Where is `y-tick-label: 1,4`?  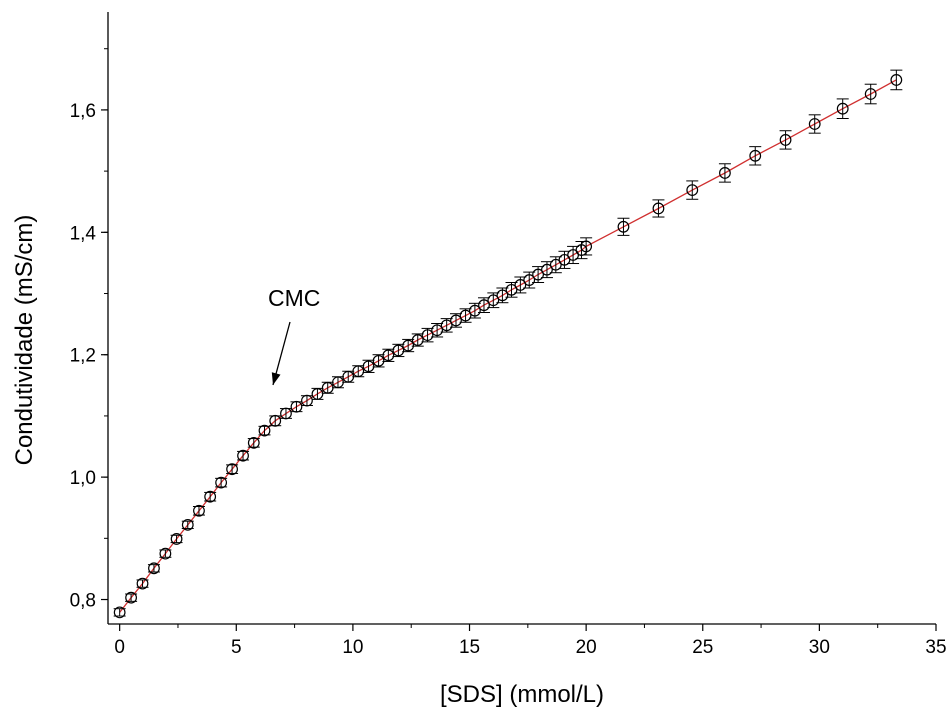 y-tick-label: 1,4 is located at coordinates (83, 233).